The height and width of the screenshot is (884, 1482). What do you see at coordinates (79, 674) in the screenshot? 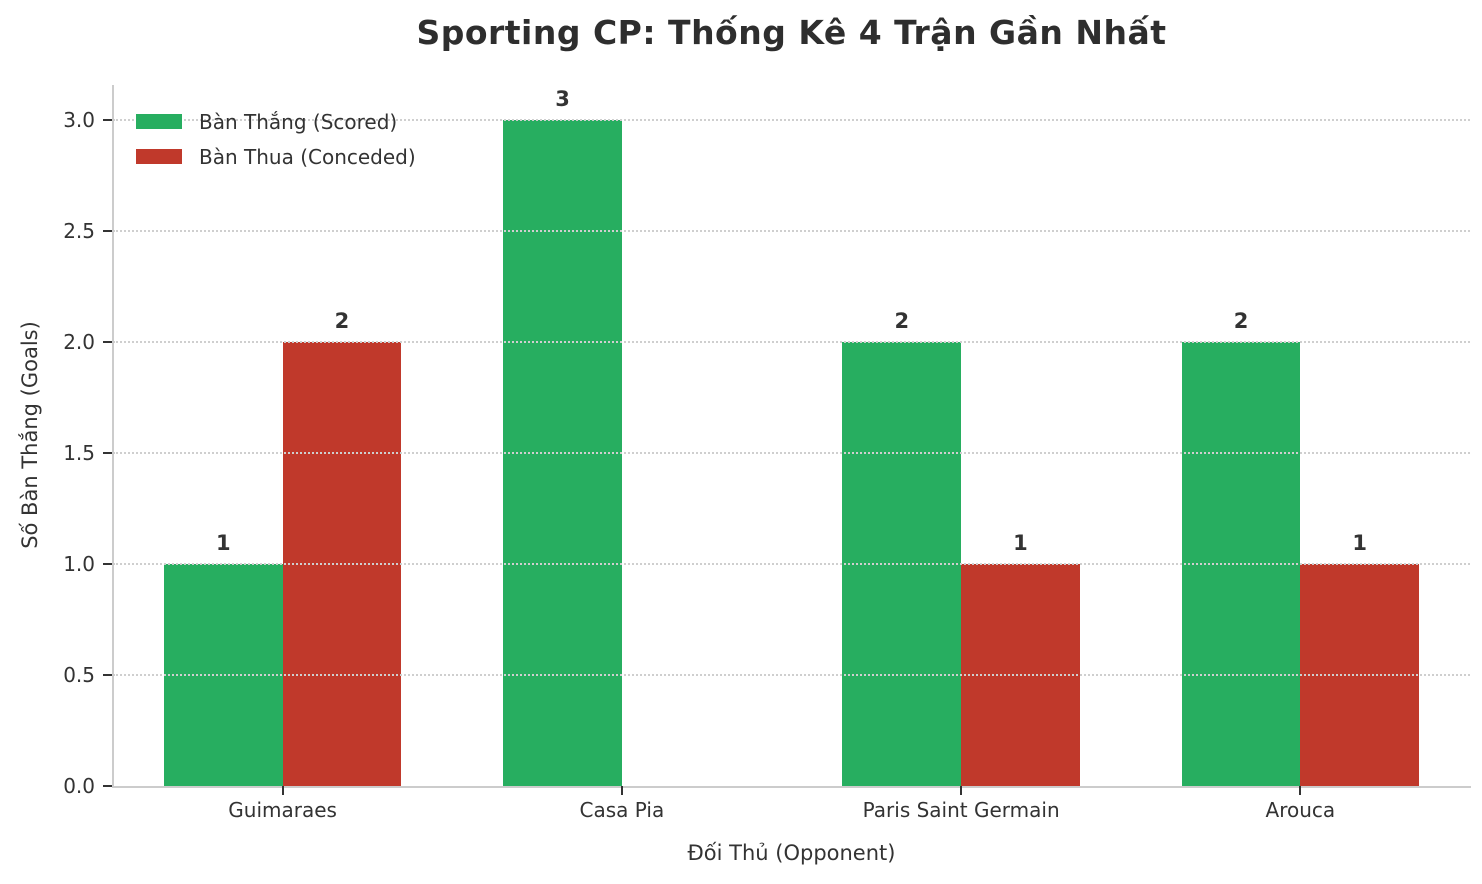
I see `y-tick-label: 0.5` at bounding box center [79, 674].